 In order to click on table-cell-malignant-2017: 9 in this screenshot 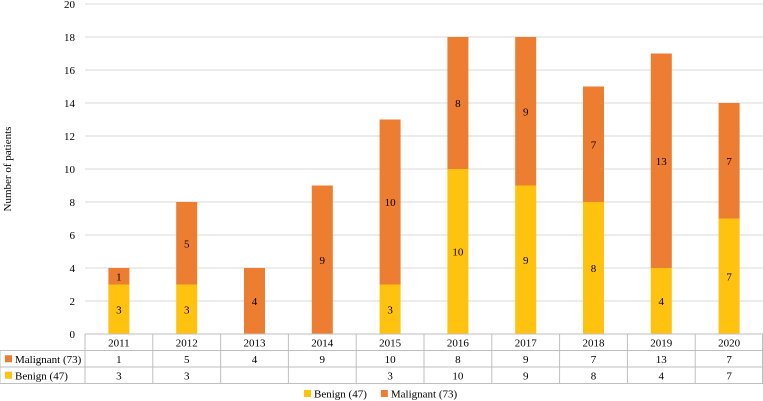, I will do `click(526, 360)`.